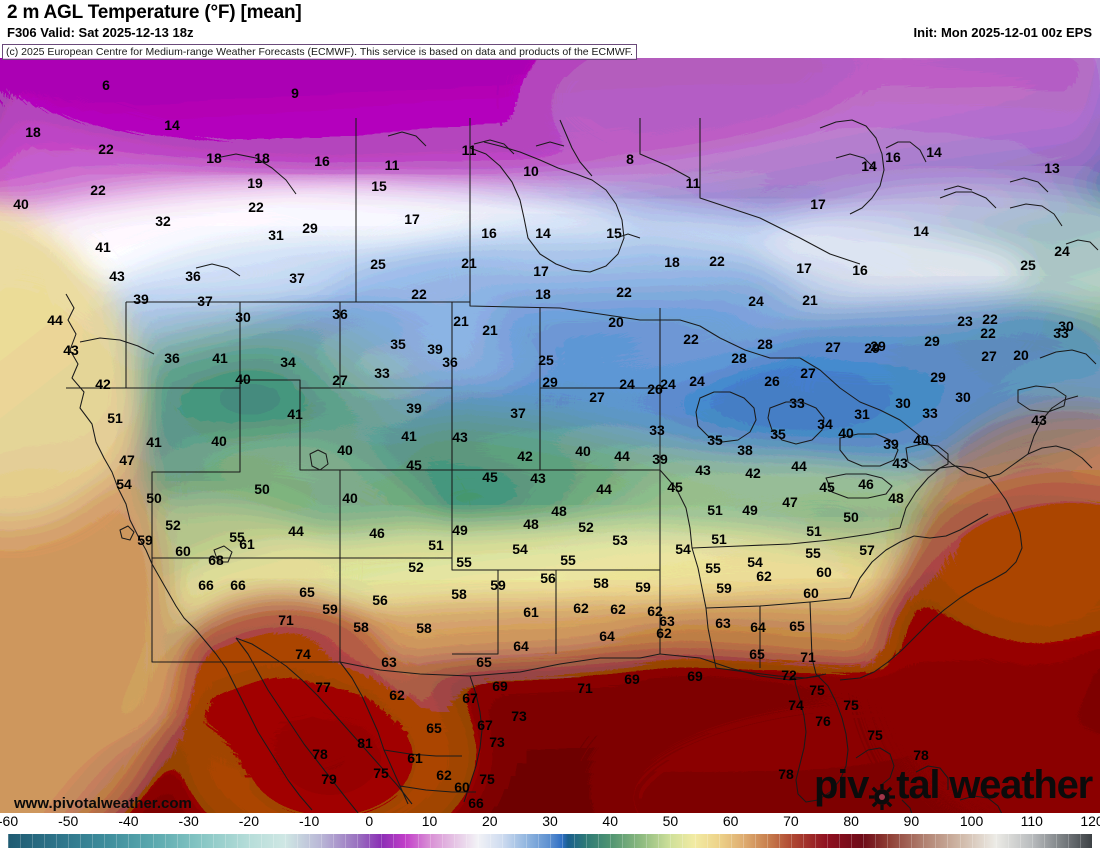  What do you see at coordinates (489, 821) in the screenshot?
I see `colorbar-tick: 20` at bounding box center [489, 821].